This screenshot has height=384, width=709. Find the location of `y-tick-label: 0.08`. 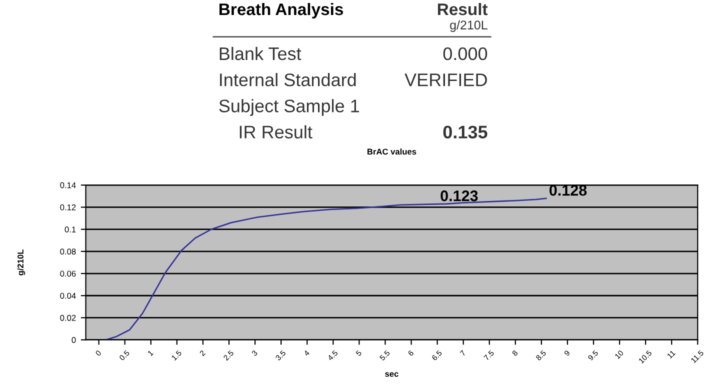

y-tick-label: 0.08 is located at coordinates (68, 251).